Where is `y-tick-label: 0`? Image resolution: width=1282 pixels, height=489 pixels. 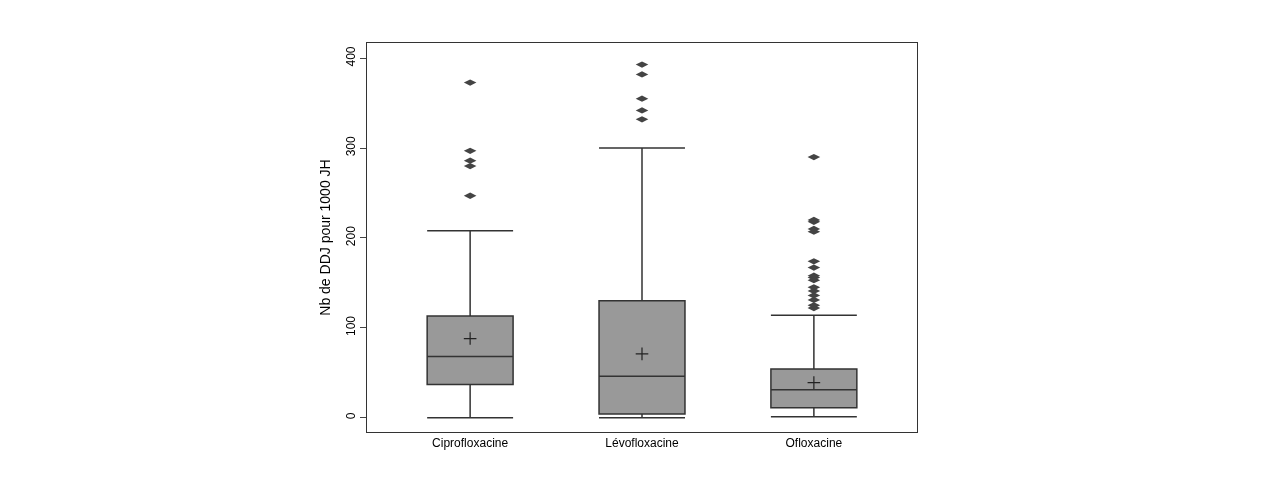
y-tick-label: 0 is located at coordinates (351, 416).